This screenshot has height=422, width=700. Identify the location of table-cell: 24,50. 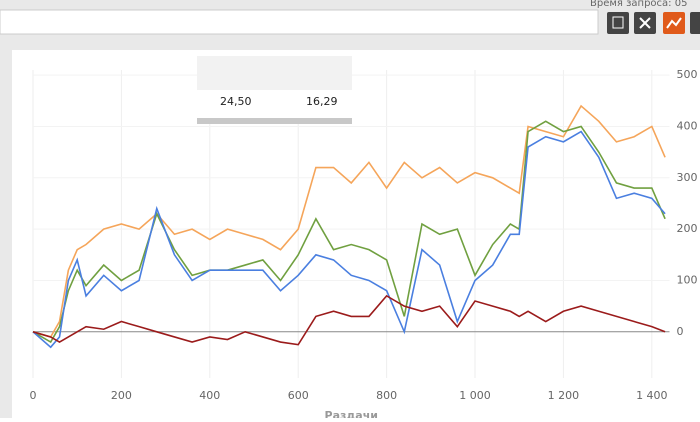
(236, 101).